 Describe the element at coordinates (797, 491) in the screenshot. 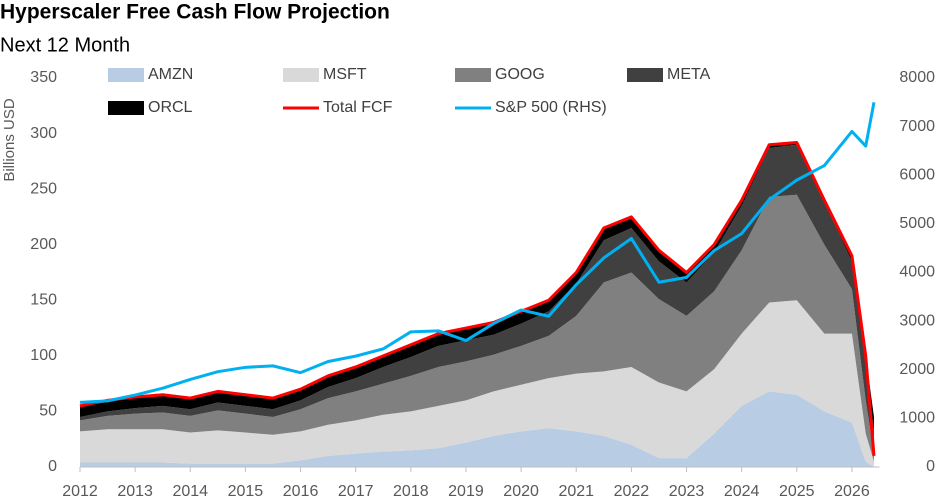

I see `x-tick-label: 2025` at that location.